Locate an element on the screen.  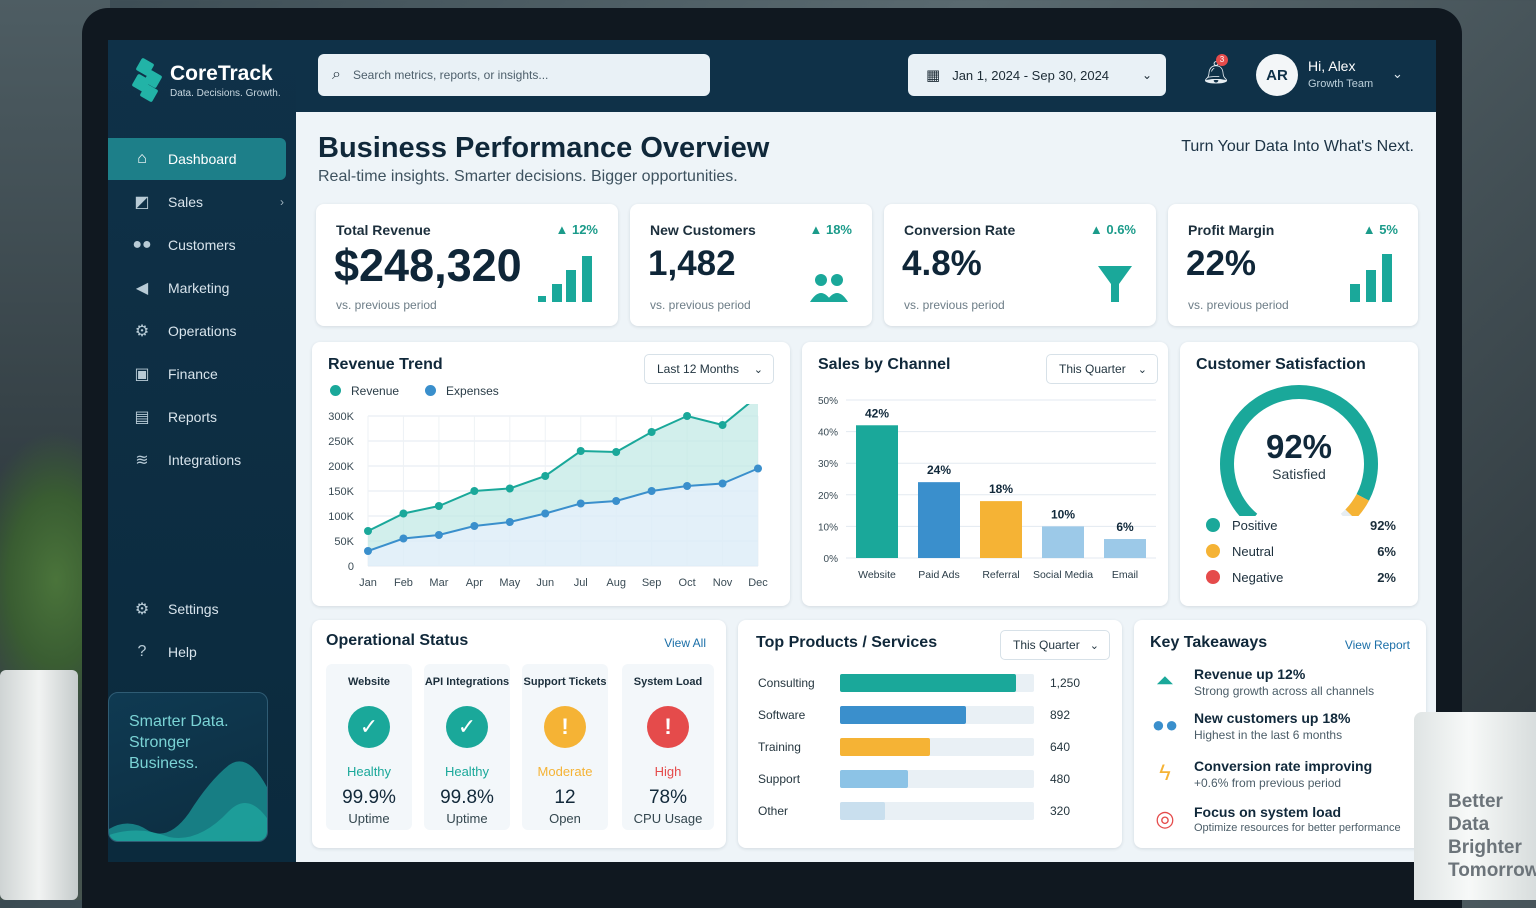
view-all-link: View All is located at coordinates (685, 643).